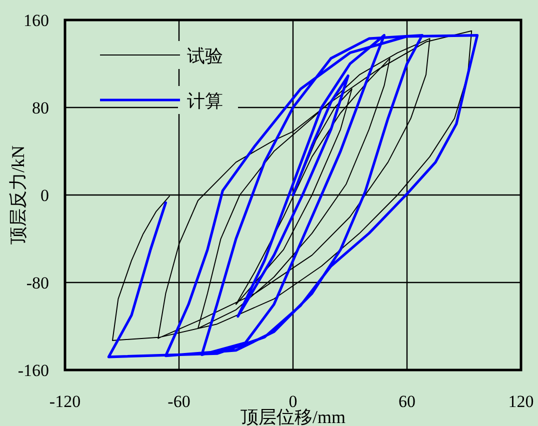 The width and height of the screenshot is (538, 426). What do you see at coordinates (44, 195) in the screenshot?
I see `y-tick-label: 0` at bounding box center [44, 195].